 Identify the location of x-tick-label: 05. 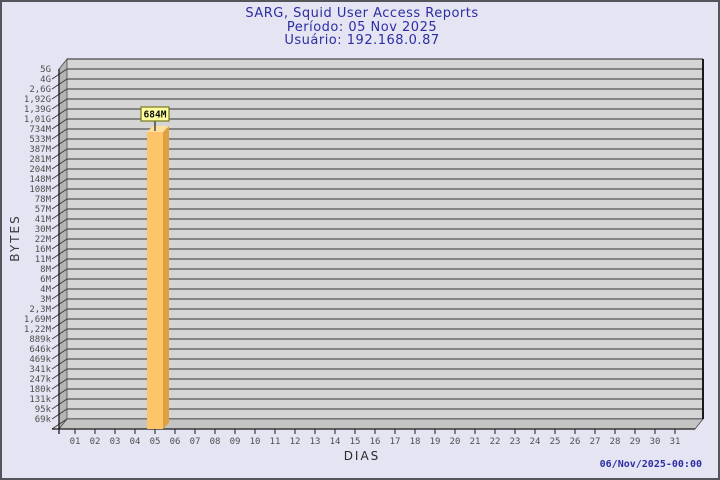
(155, 442).